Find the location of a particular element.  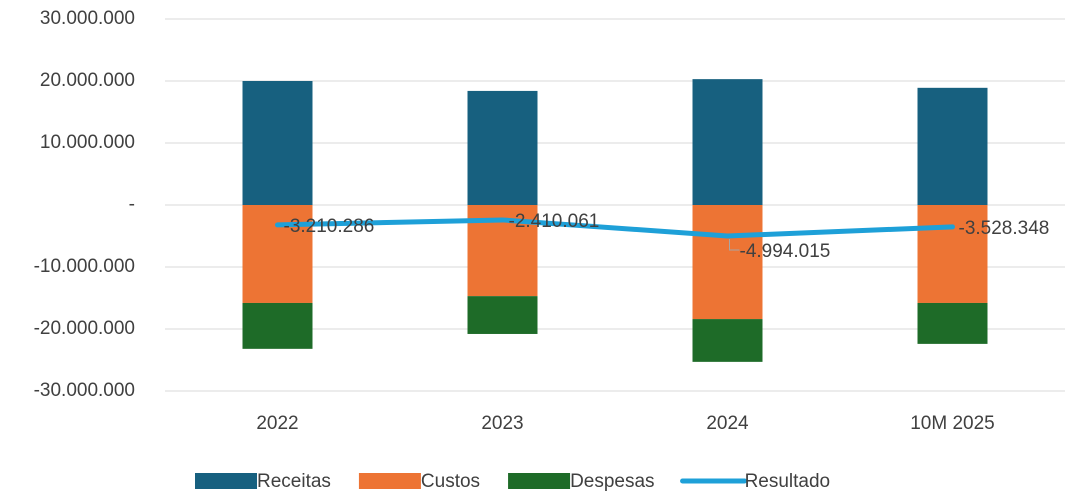

legend-label: Resultado is located at coordinates (788, 481).